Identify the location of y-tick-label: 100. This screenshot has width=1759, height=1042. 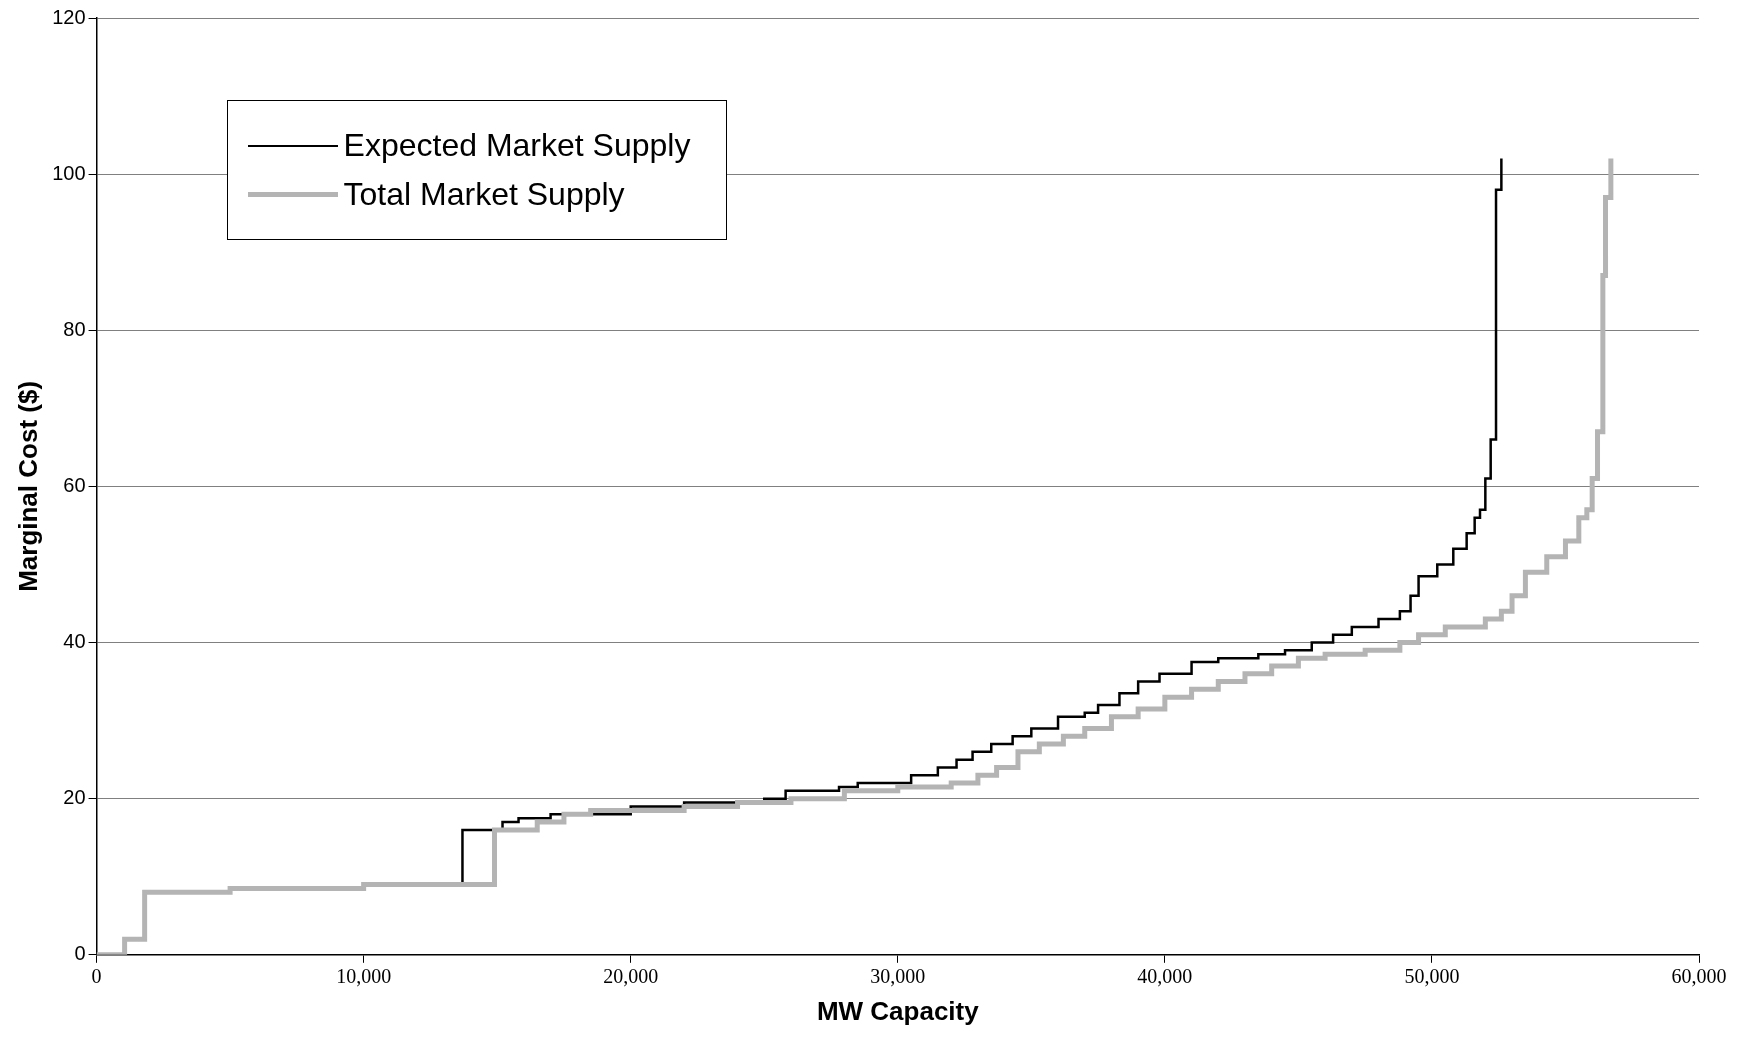
(69, 172).